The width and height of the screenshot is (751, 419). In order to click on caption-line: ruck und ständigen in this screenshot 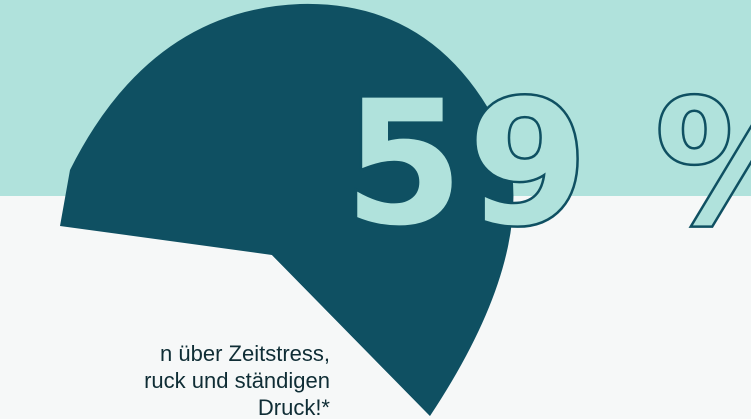, I will do `click(237, 380)`.